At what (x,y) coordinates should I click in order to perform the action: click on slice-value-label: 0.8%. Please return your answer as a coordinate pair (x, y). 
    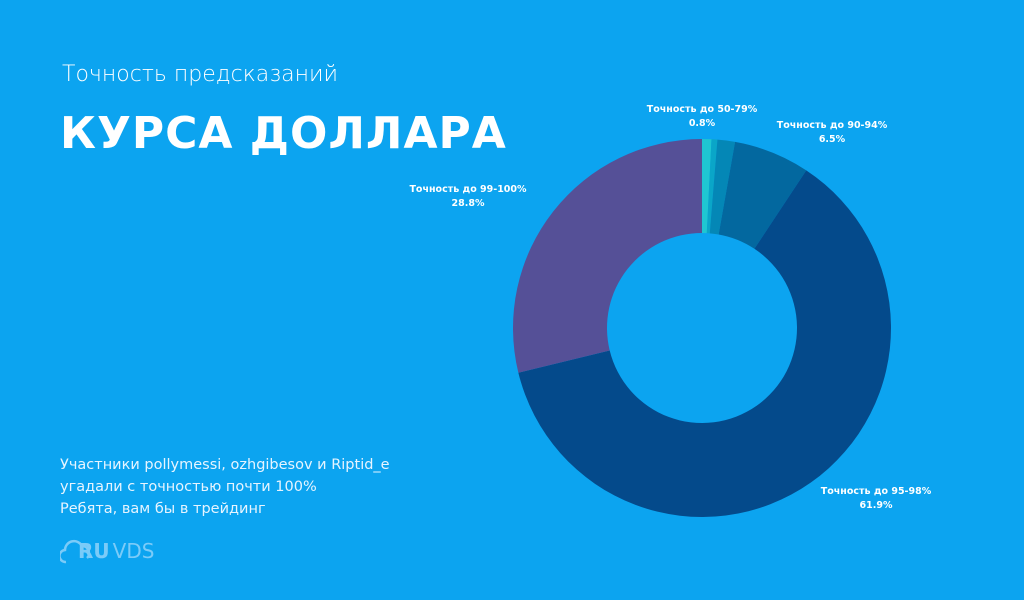
    Looking at the image, I should click on (702, 123).